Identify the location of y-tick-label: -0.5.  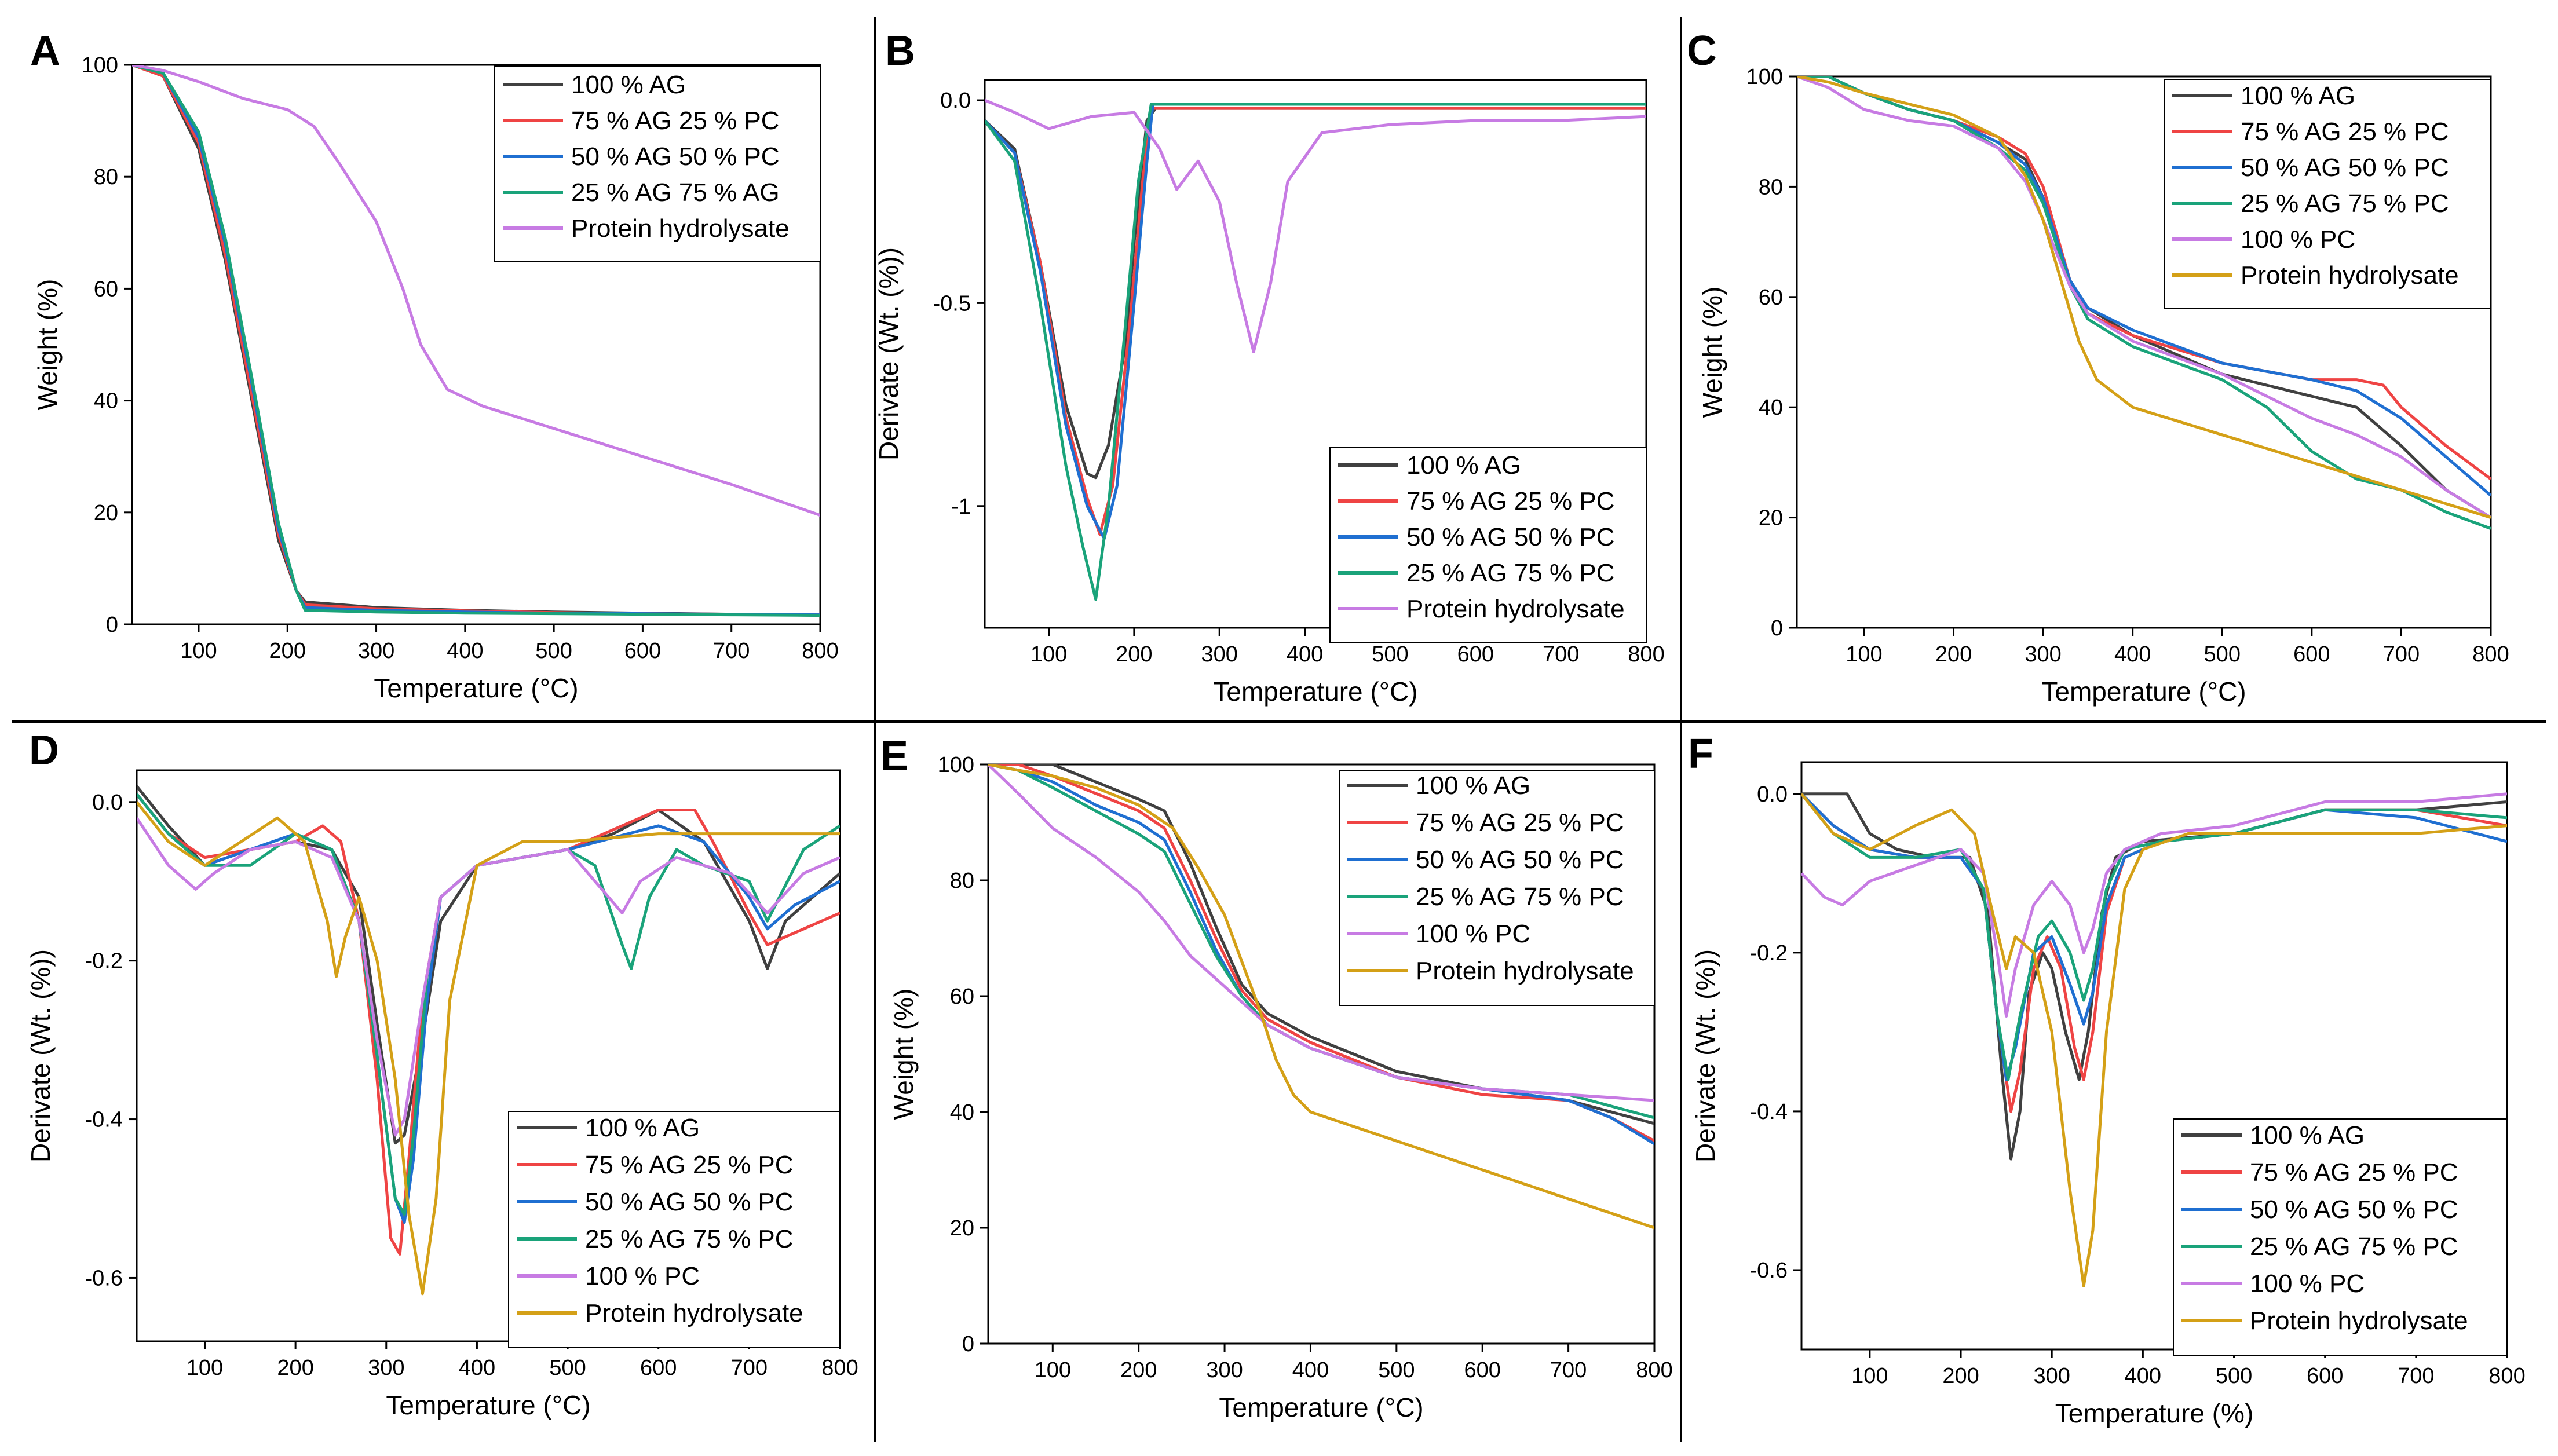
(952, 304).